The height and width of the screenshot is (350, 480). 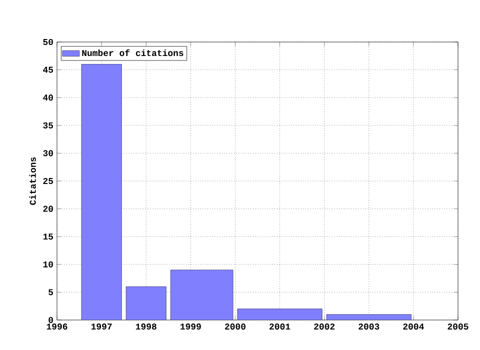 I want to click on y-tick-label: 40, so click(x=48, y=97).